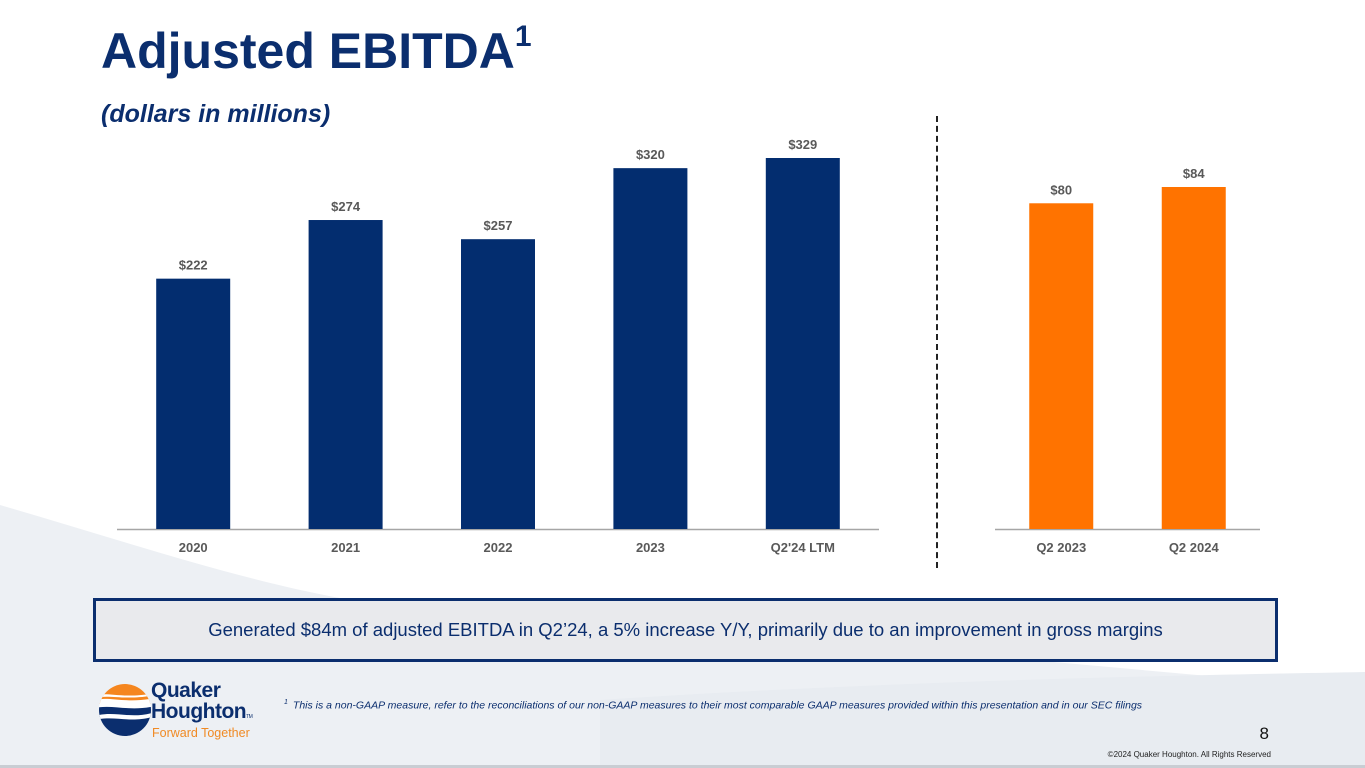  Describe the element at coordinates (650, 547) in the screenshot. I see `annual-category-label: 2023` at that location.